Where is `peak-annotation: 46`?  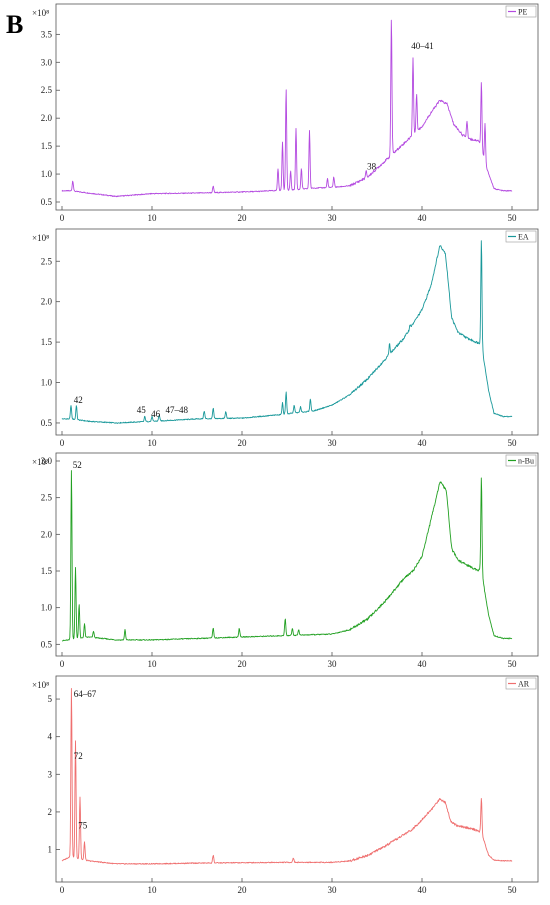
peak-annotation: 46 is located at coordinates (156, 414).